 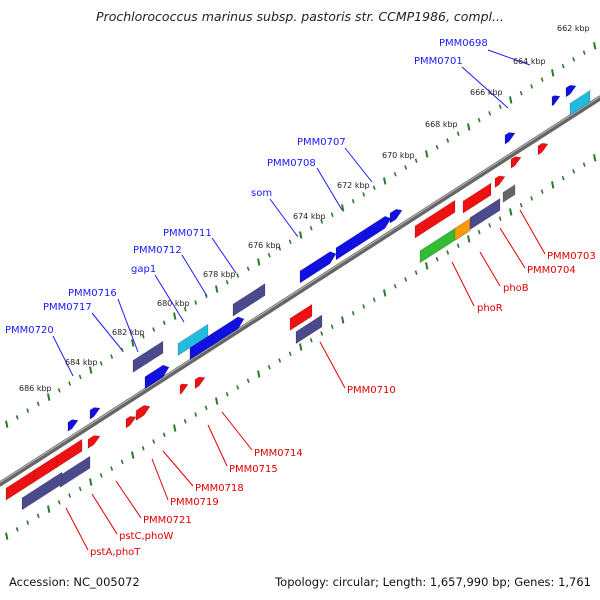 I want to click on gene-pmm0717-bevel, so click(x=149, y=349).